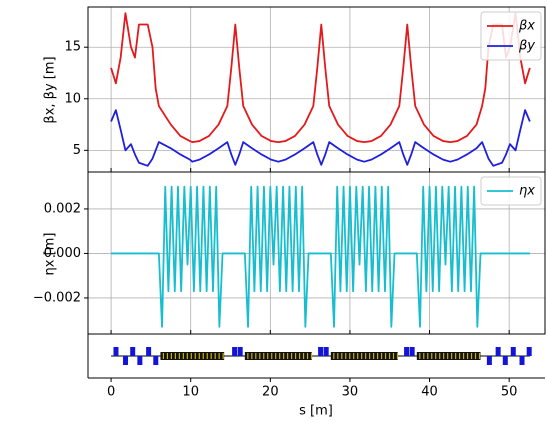 The height and width of the screenshot is (422, 547). Describe the element at coordinates (526, 46) in the screenshot. I see `legend-label: βy` at that location.